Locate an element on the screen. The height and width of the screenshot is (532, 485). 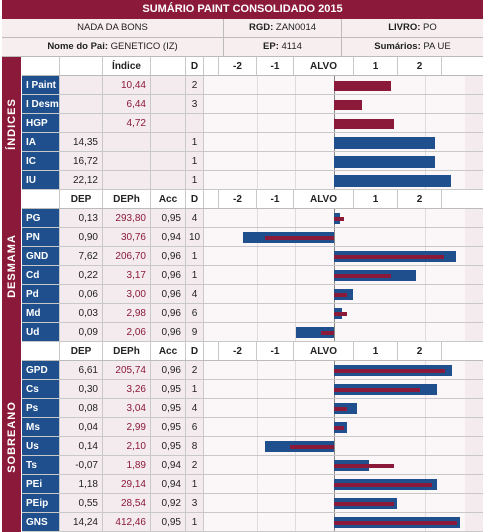
table-row: Ps 0,08 3,04 0,95 4 is located at coordinates (252, 408).